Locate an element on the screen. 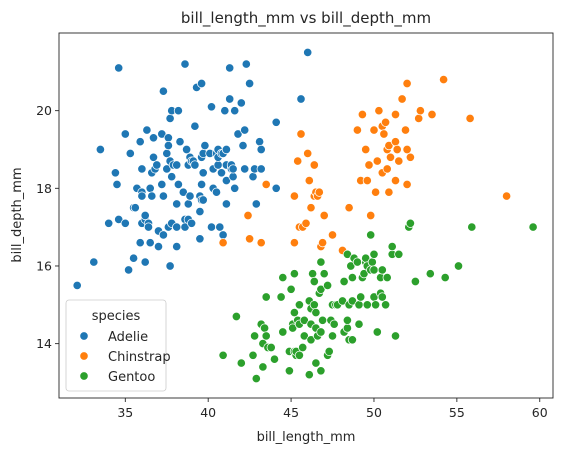 The width and height of the screenshot is (563, 453). x-tick-label: 50 is located at coordinates (374, 412).